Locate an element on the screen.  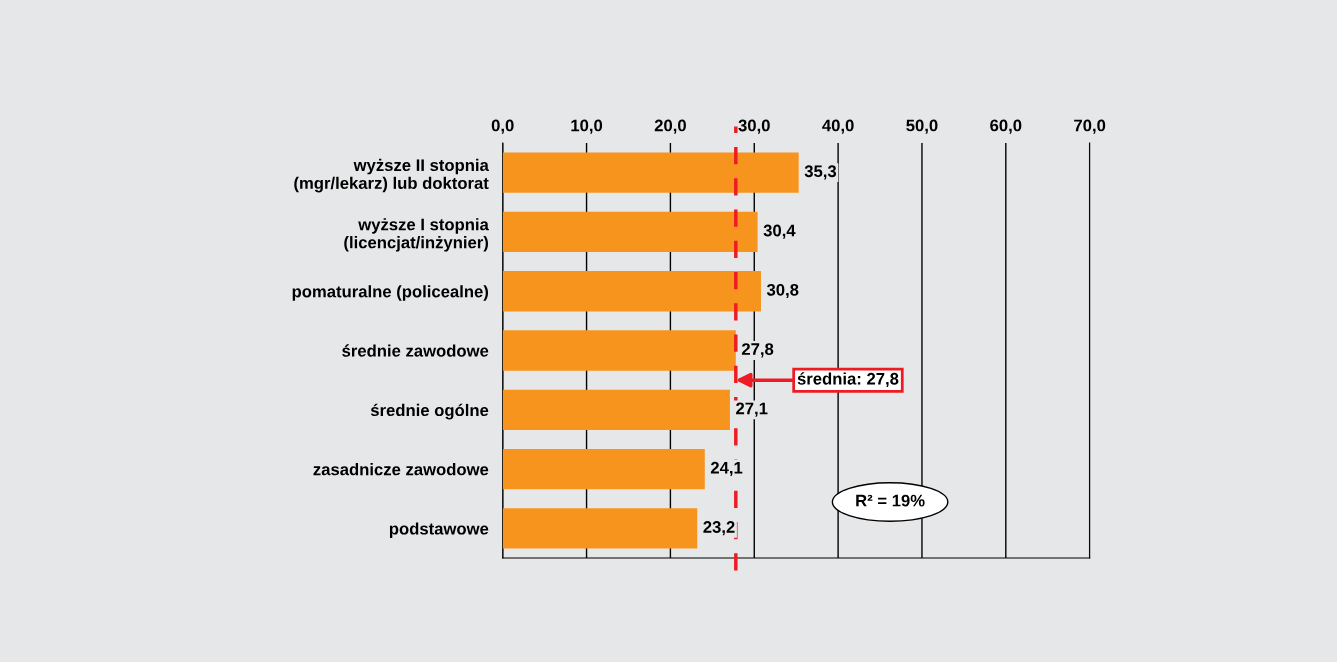
x-tick-label: 20,0 is located at coordinates (670, 126).